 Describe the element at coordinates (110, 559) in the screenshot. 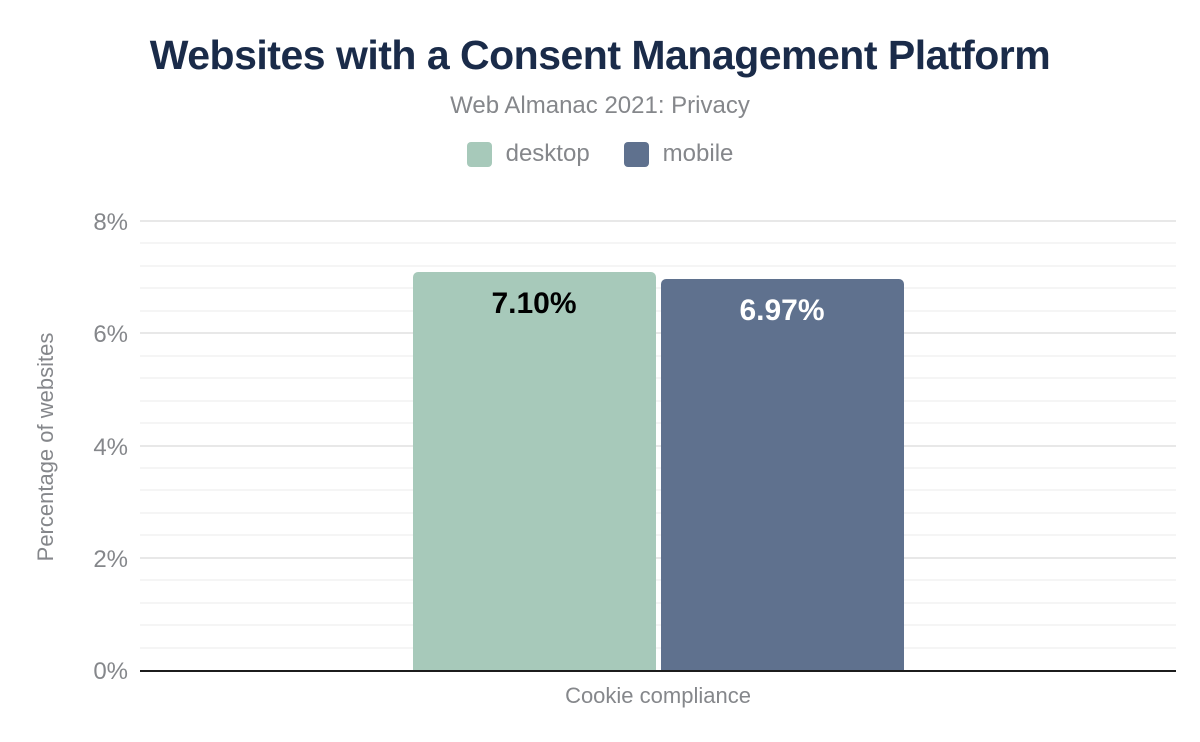

I see `y-axis-tick-label: 2%` at that location.